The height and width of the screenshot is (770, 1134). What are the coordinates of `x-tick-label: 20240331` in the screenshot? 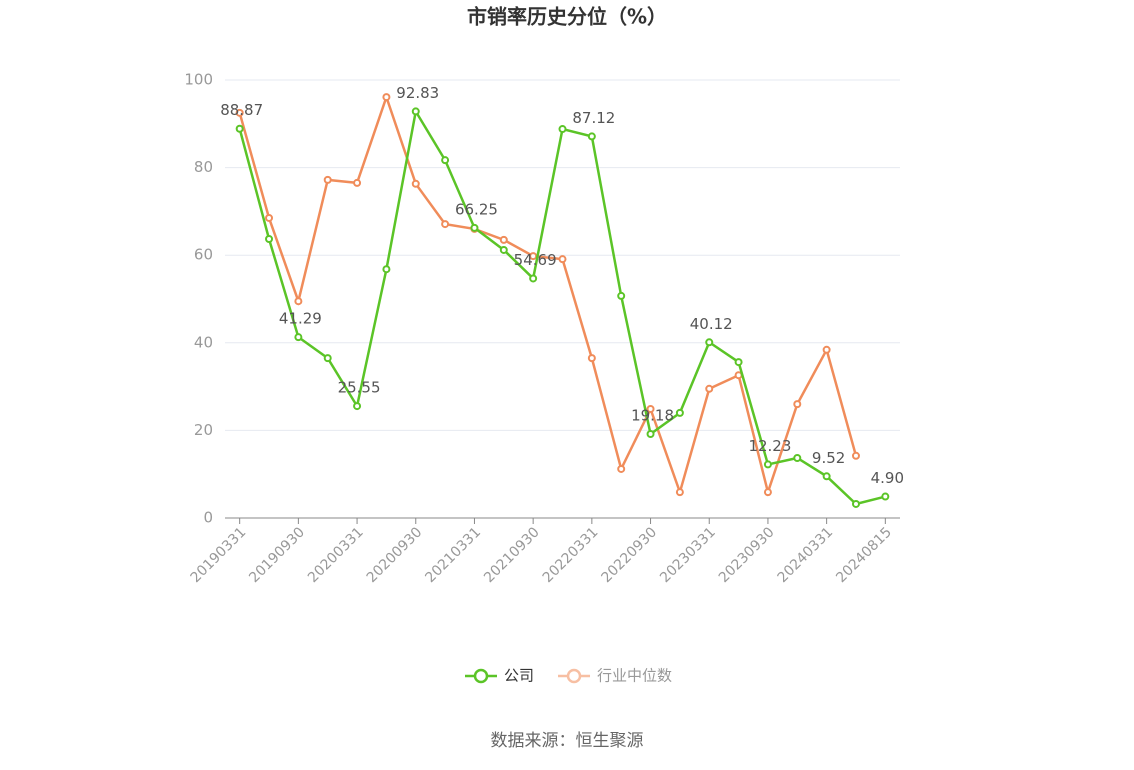 It's located at (806, 555).